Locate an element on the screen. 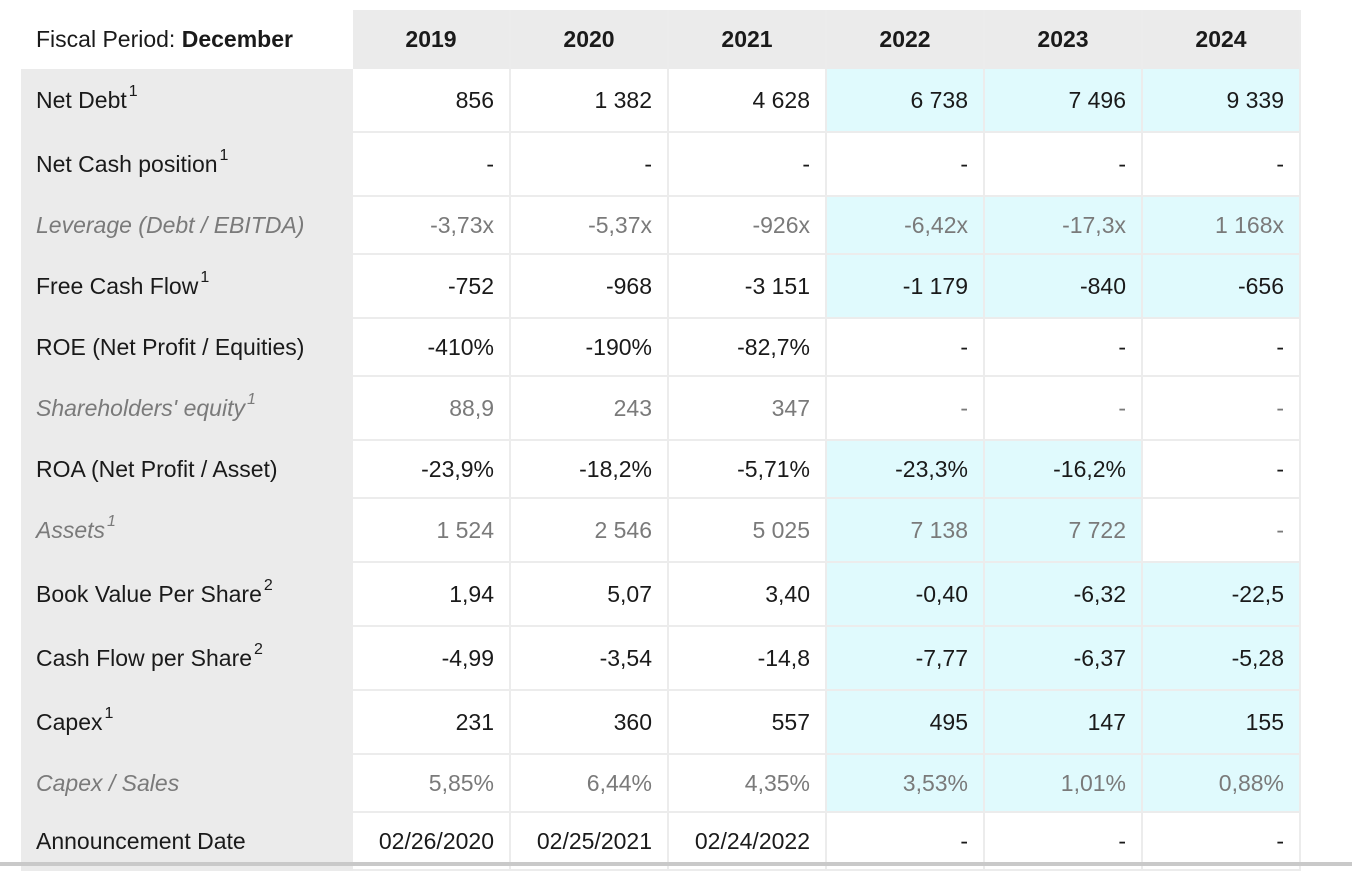 This screenshot has width=1352, height=871. table-cell: -840 is located at coordinates (1064, 287).